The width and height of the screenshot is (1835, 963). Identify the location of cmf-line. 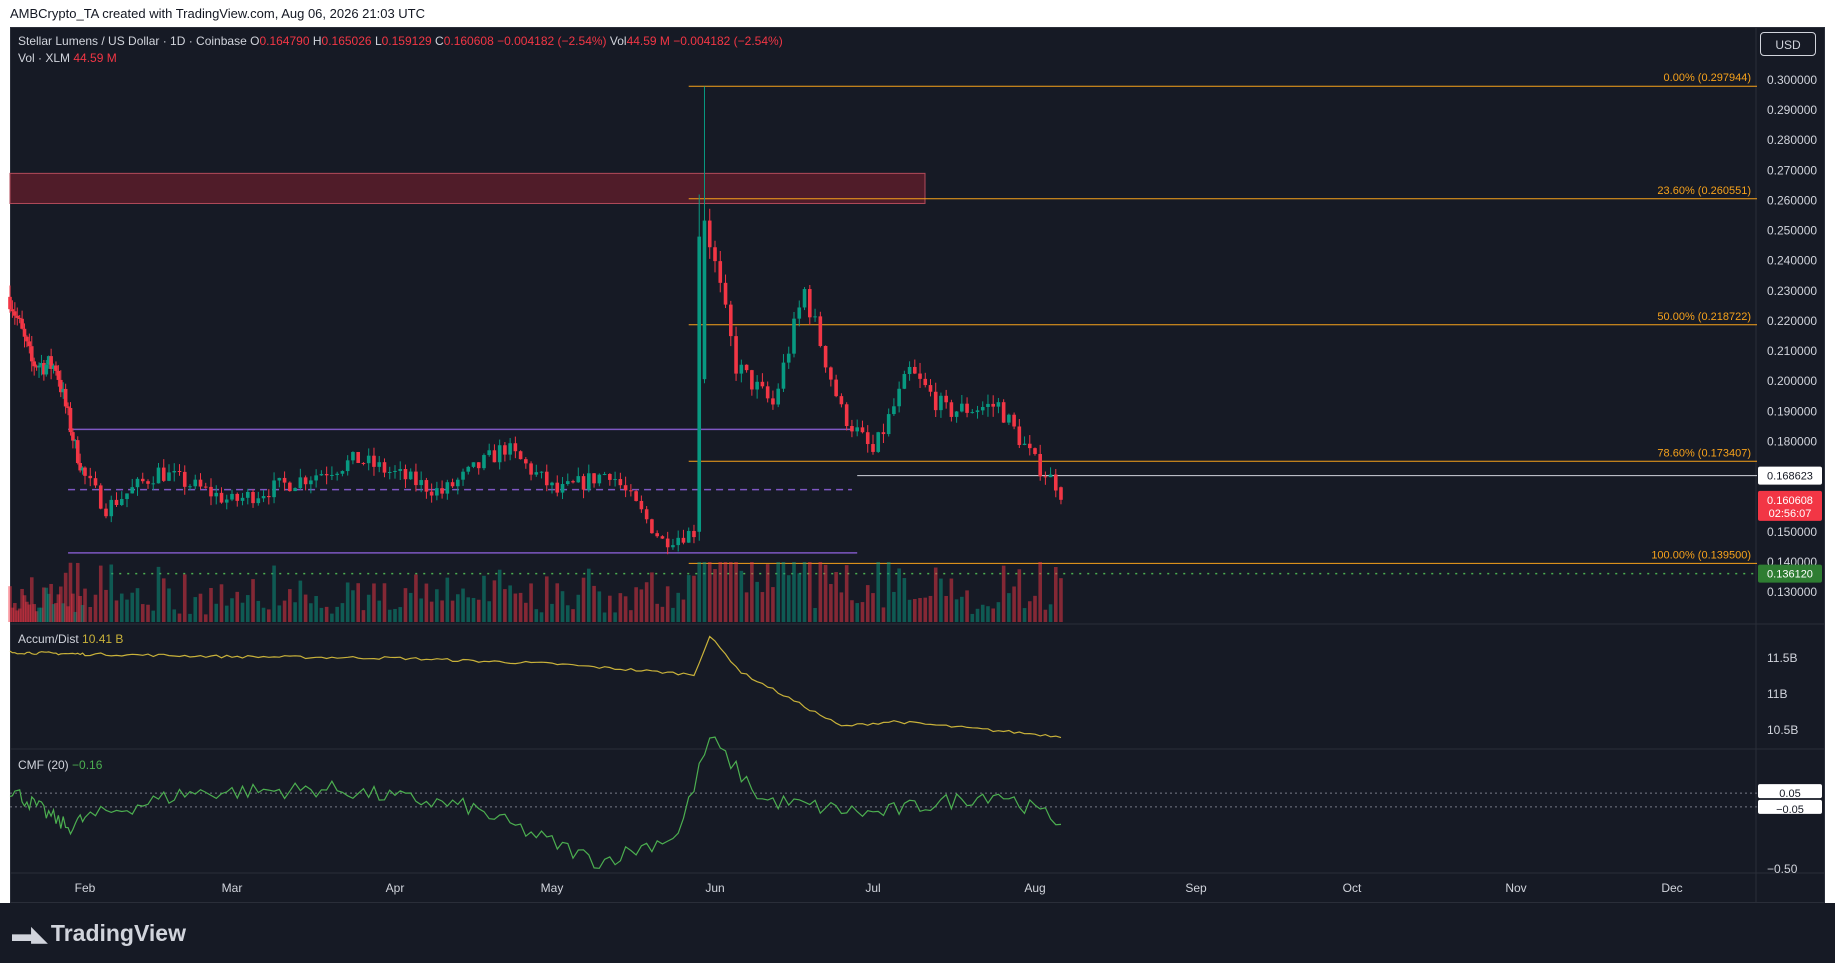
(535, 802).